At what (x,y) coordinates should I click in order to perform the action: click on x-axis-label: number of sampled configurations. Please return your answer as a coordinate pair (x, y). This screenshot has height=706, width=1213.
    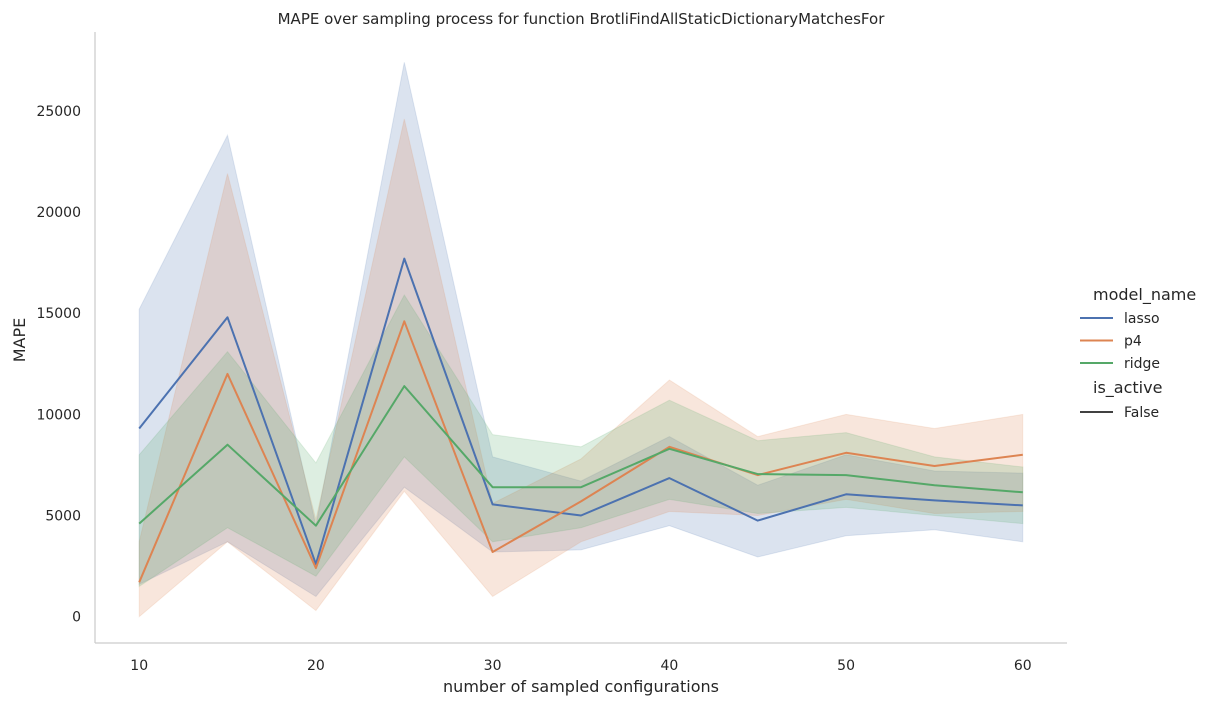
    Looking at the image, I should click on (581, 686).